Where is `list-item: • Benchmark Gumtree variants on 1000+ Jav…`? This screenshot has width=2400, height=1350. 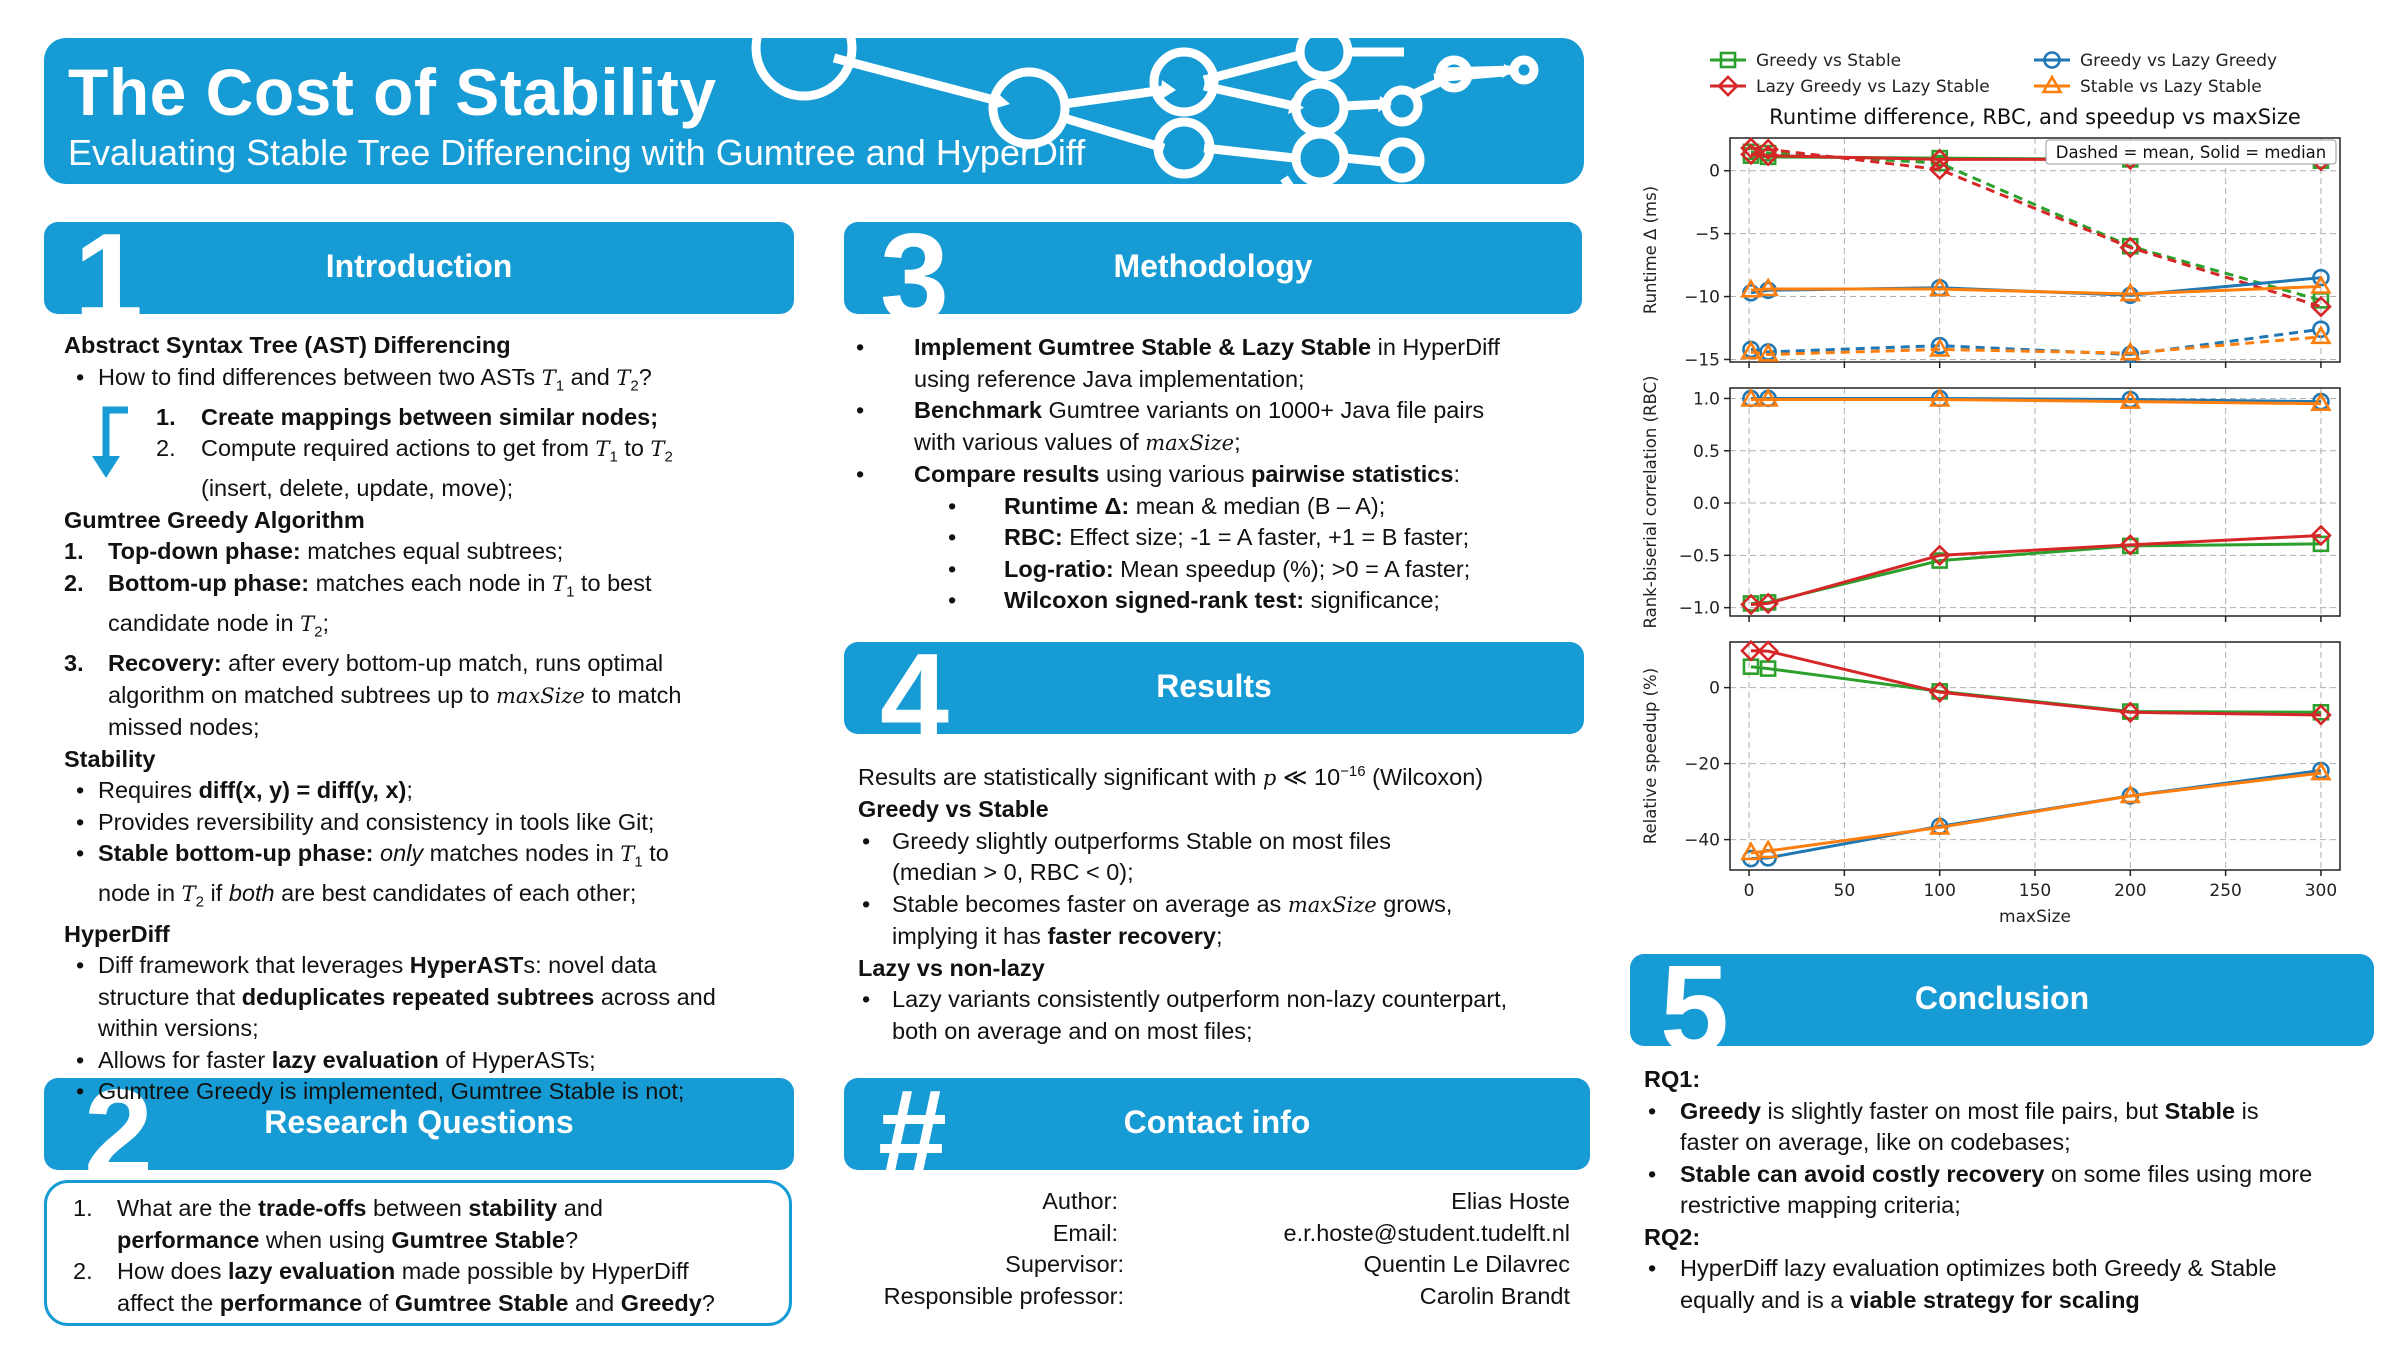
list-item: • Benchmark Gumtree variants on 1000+ Jav… is located at coordinates (1170, 410).